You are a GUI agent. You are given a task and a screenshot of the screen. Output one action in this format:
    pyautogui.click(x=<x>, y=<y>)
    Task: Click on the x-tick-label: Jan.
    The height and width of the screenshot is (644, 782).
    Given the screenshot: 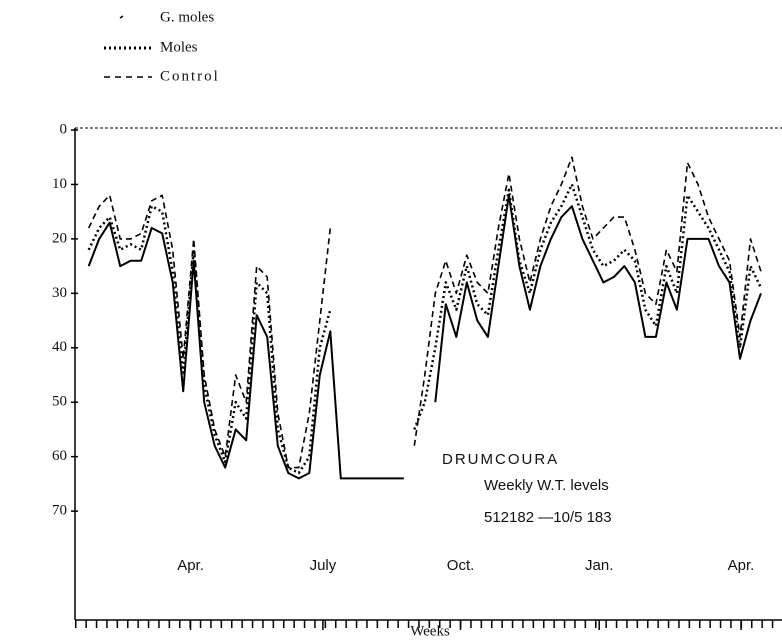 What is the action you would take?
    pyautogui.click(x=599, y=565)
    